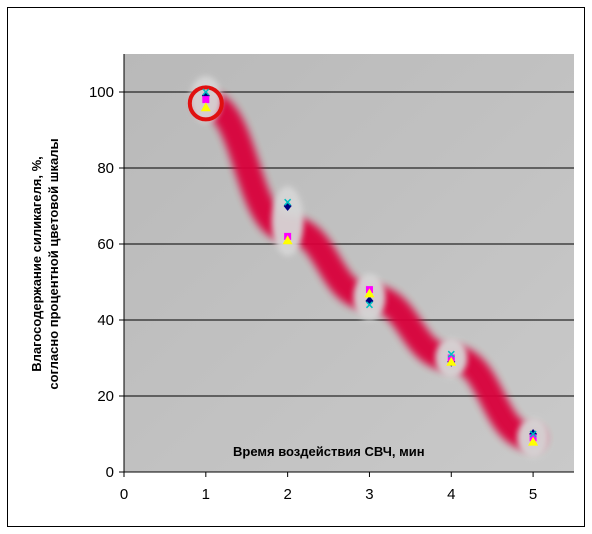  I want to click on x-axis-title: Время воздействия СВЧ, мин, so click(329, 451).